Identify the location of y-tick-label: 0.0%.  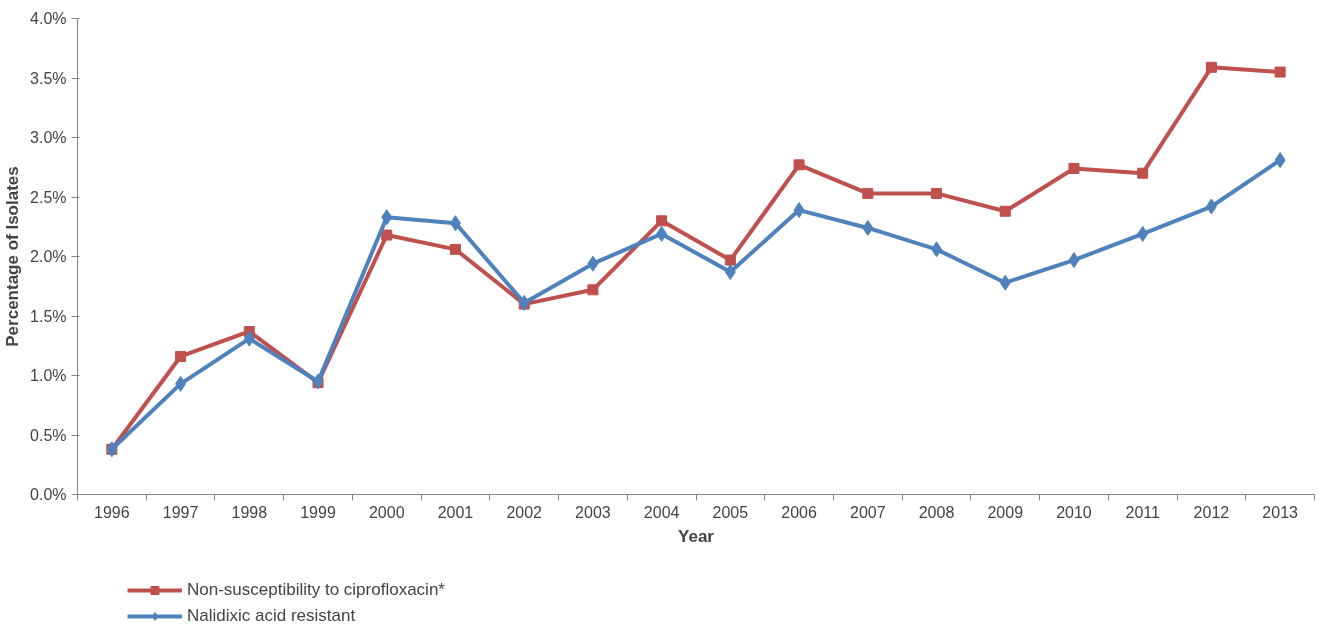
(48, 494).